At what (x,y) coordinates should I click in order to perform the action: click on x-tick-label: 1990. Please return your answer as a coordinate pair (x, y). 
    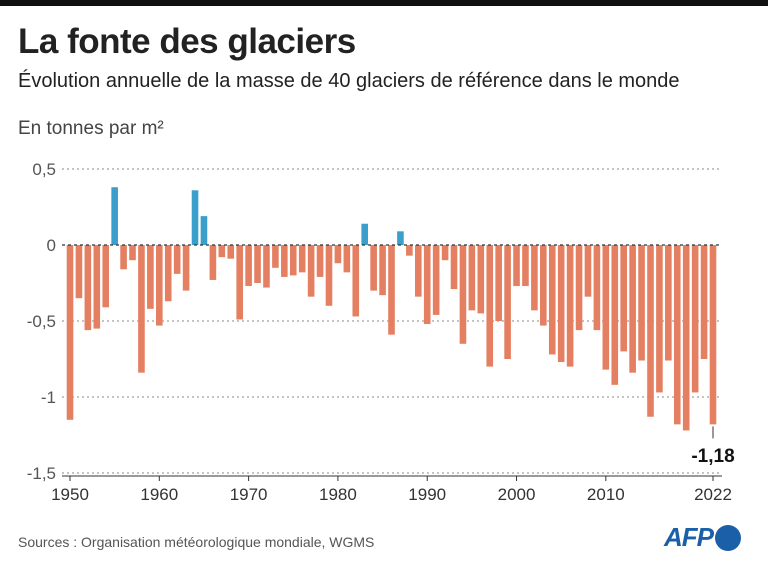
    Looking at the image, I should click on (427, 494).